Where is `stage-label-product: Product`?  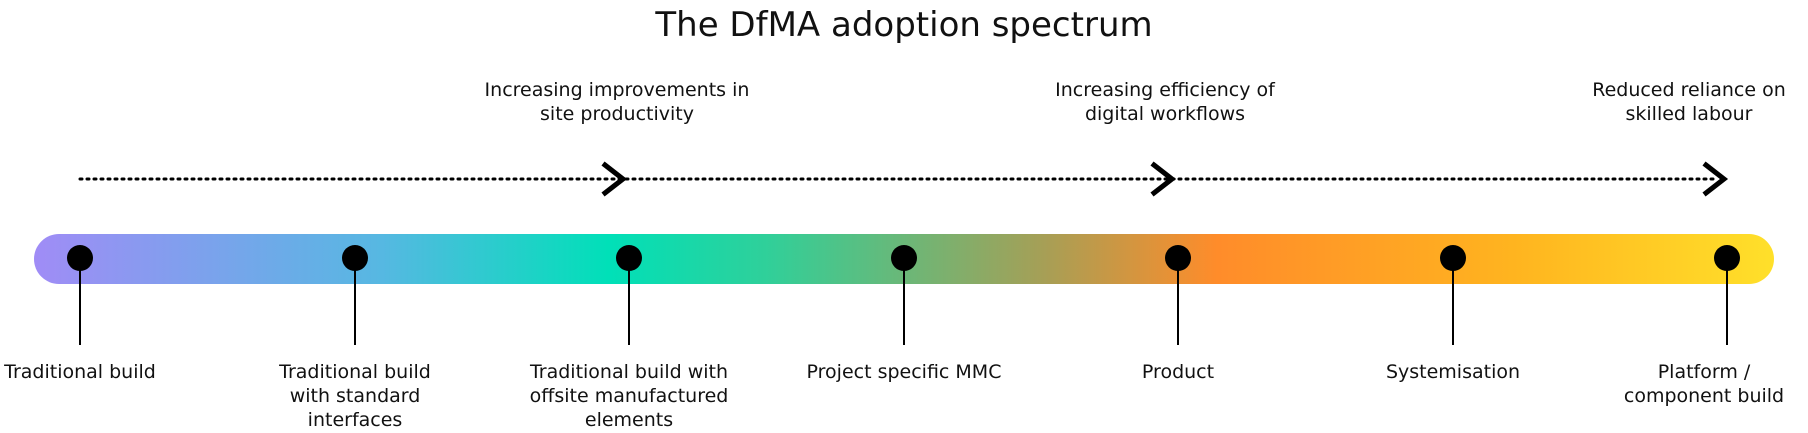 stage-label-product: Product is located at coordinates (1178, 372).